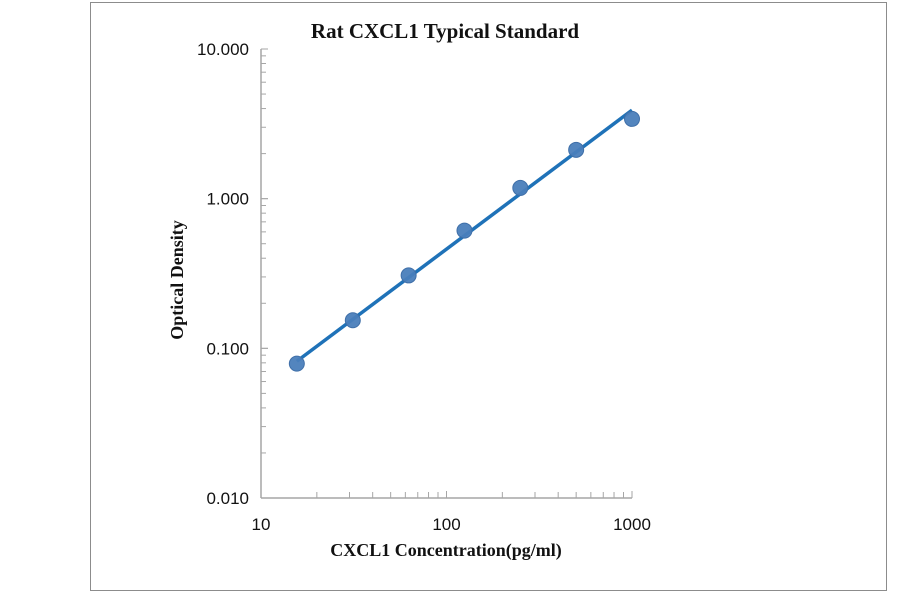  I want to click on y-tick-label: 10.000, so click(223, 49).